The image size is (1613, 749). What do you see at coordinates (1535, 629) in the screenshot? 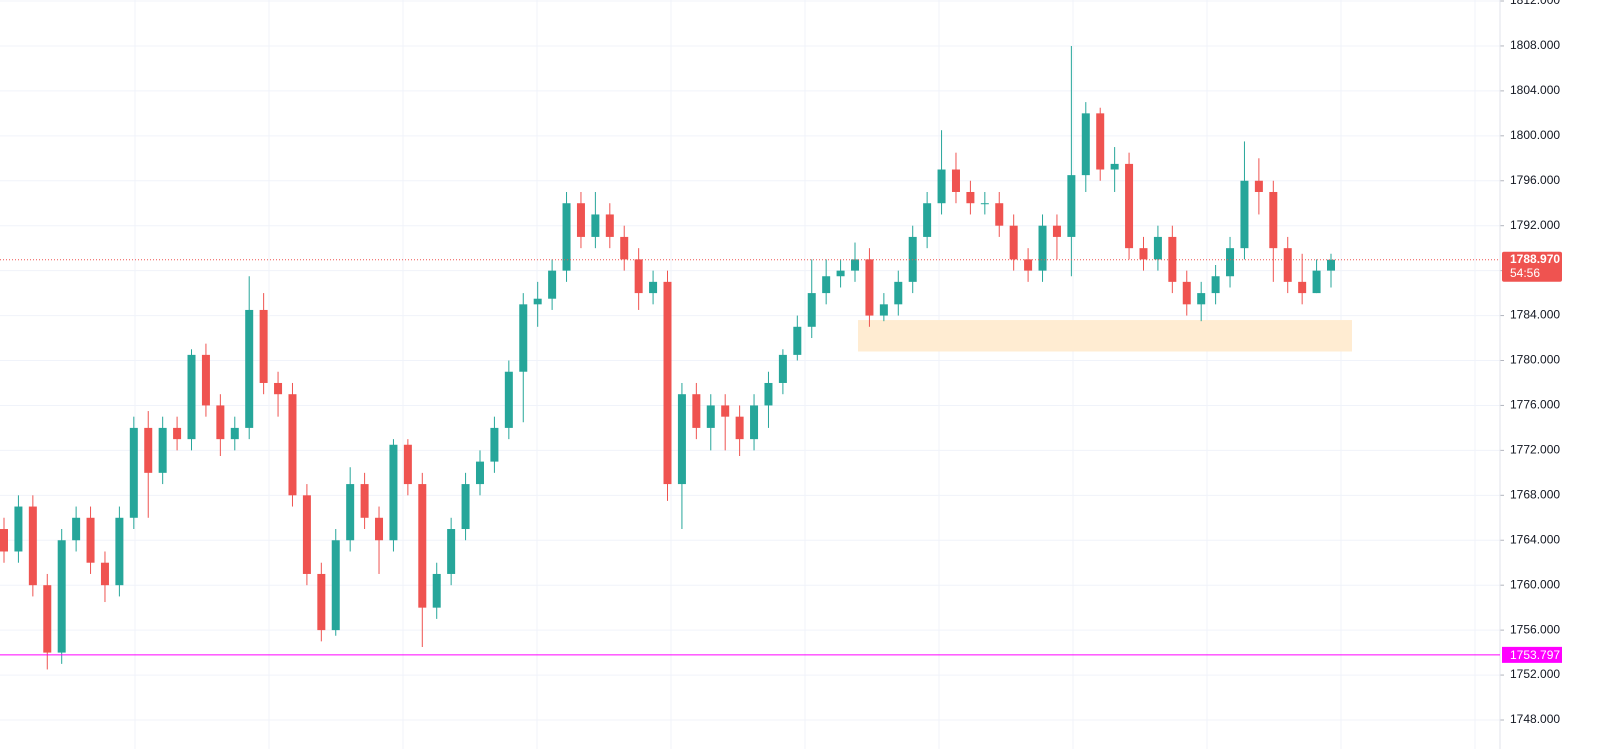
I see `y-tick-label: 1756.000` at bounding box center [1535, 629].